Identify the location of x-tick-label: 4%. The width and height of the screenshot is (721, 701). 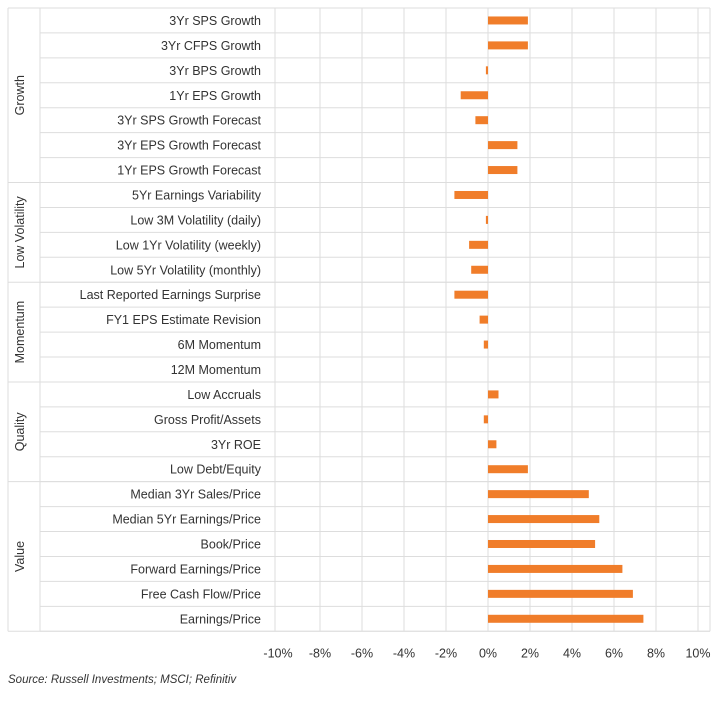
(572, 653).